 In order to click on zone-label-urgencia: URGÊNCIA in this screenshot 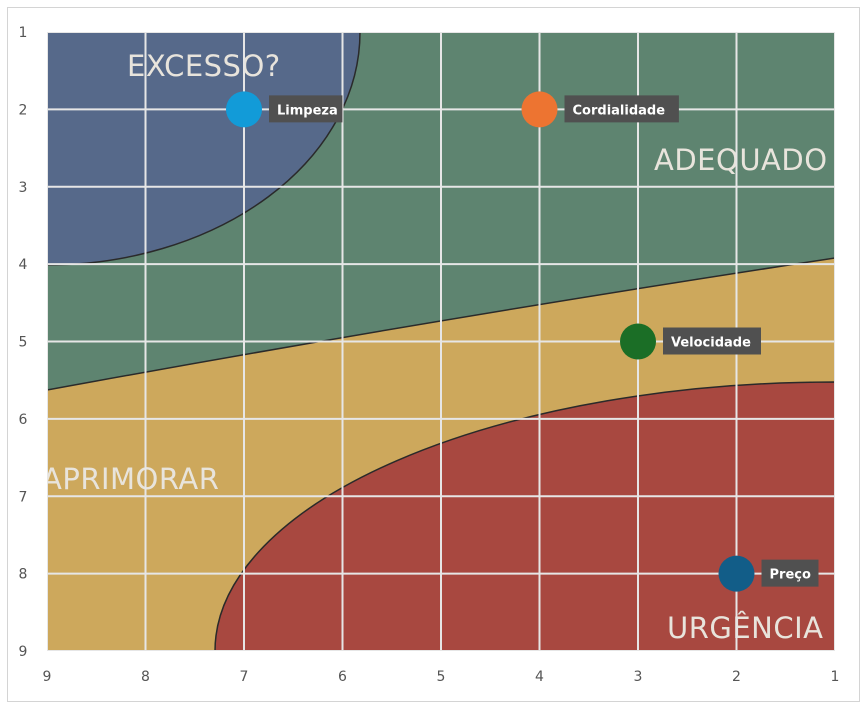, I will do `click(745, 628)`.